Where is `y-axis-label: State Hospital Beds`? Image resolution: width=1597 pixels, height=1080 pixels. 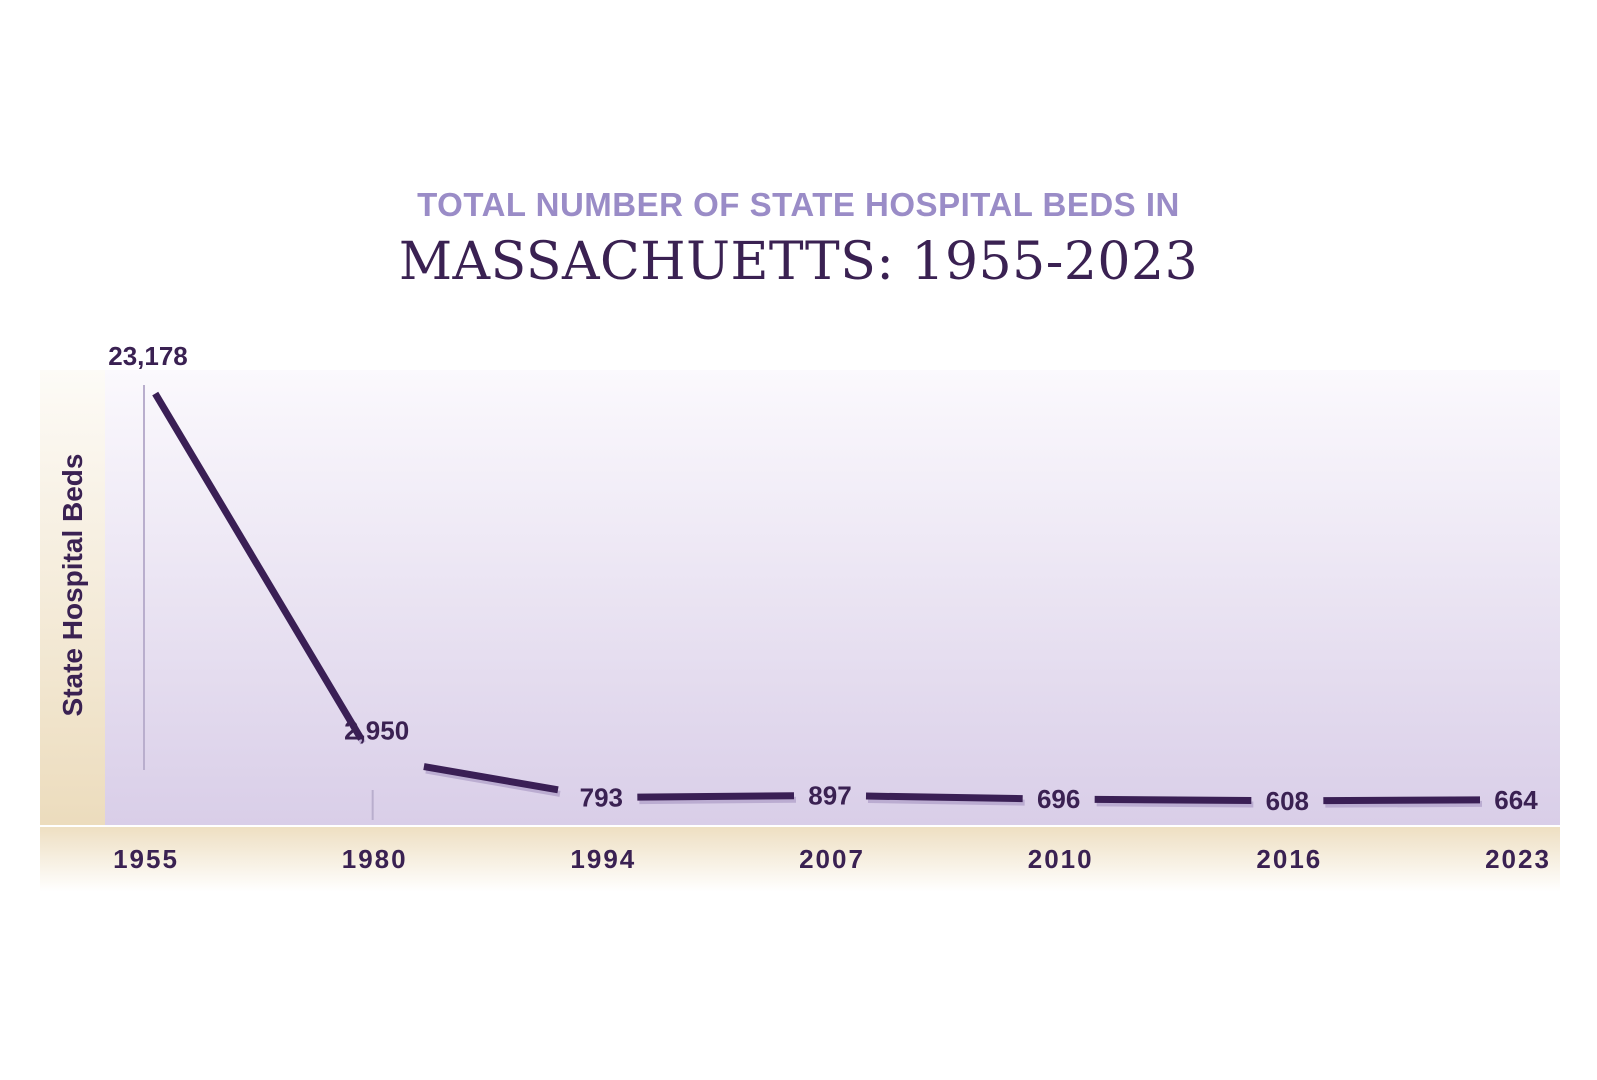
y-axis-label: State Hospital Beds is located at coordinates (72, 585).